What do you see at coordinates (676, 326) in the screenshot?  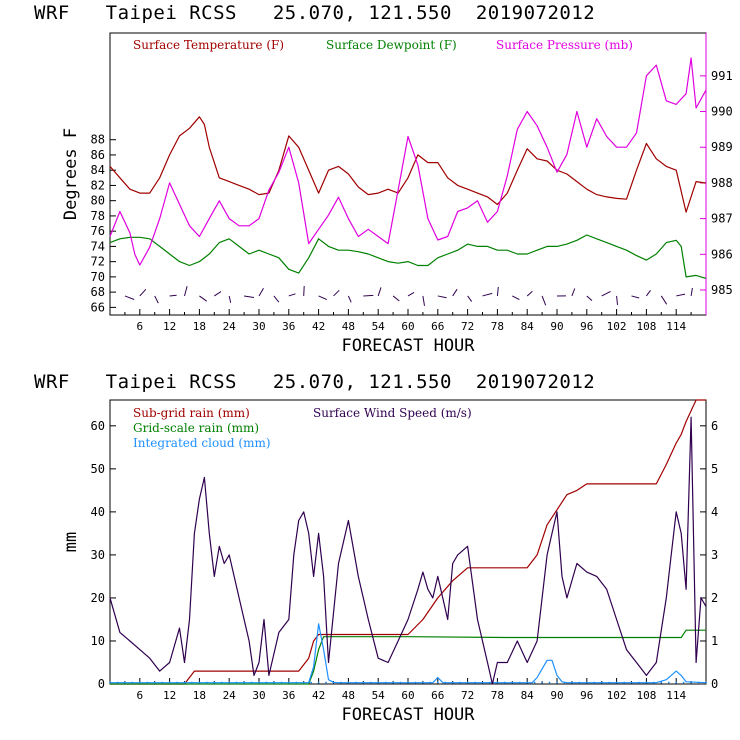 I see `x-tick-label: 114` at bounding box center [676, 326].